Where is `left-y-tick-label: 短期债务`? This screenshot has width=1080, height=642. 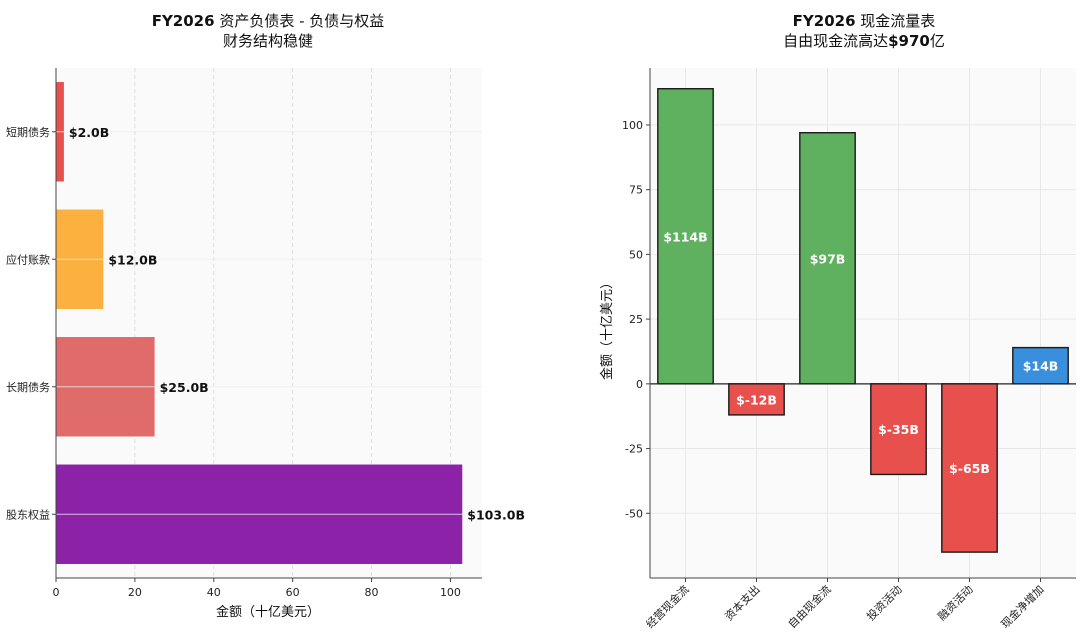
left-y-tick-label: 短期债务 is located at coordinates (28, 132).